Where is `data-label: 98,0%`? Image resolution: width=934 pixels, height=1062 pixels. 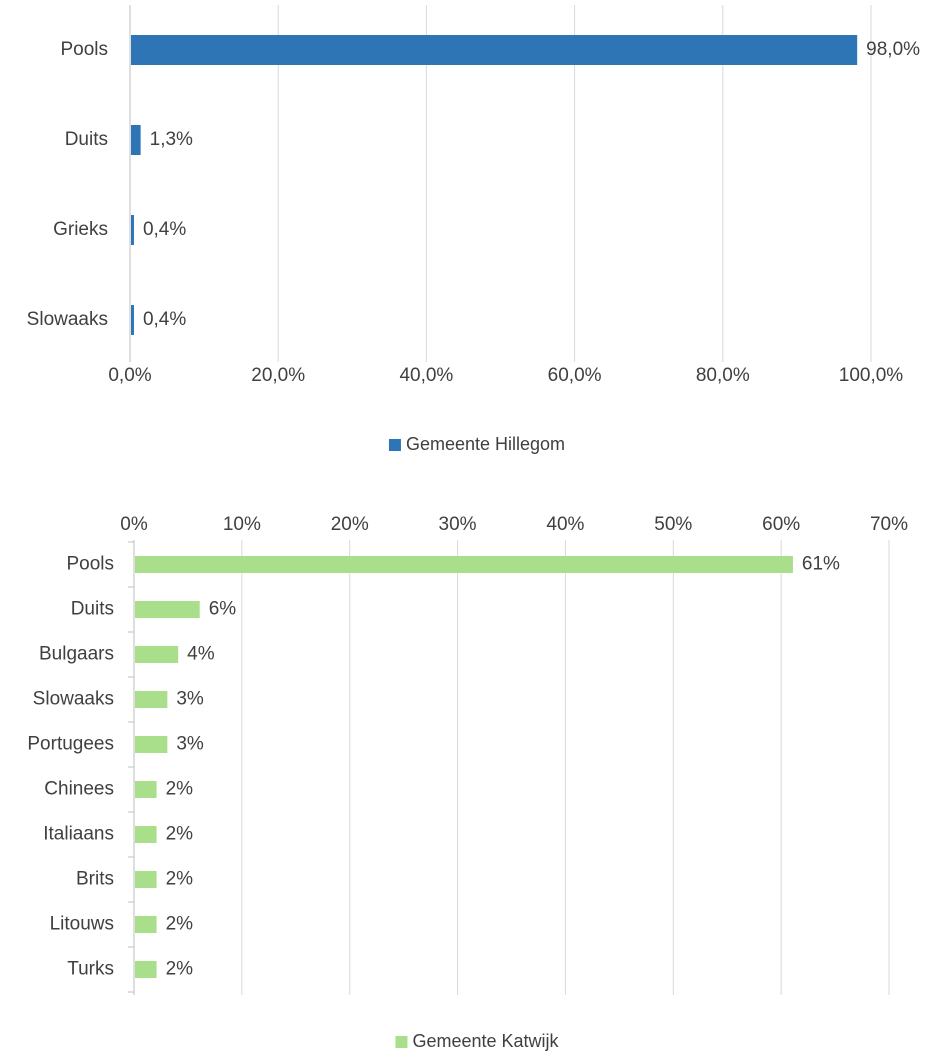 data-label: 98,0% is located at coordinates (893, 49).